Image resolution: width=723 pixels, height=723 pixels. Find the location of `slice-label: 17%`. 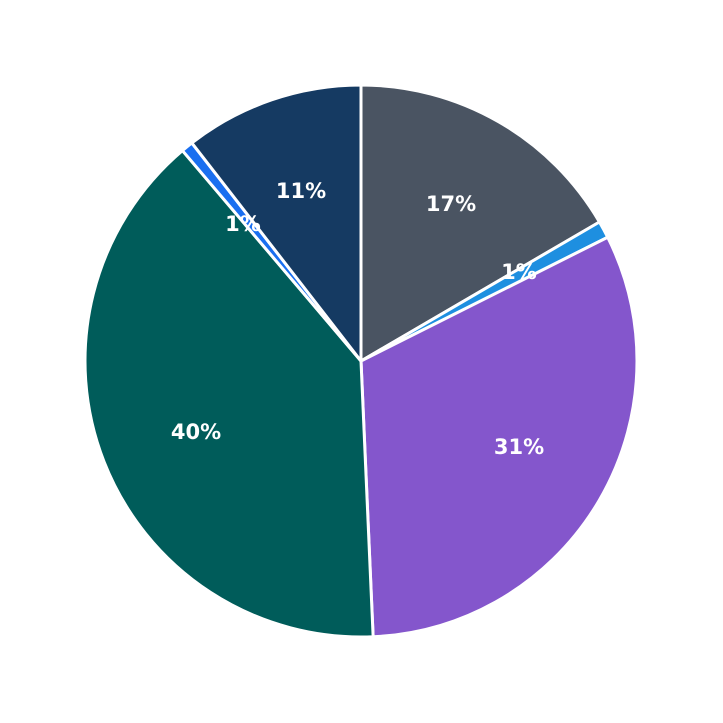

slice-label: 17% is located at coordinates (451, 204).